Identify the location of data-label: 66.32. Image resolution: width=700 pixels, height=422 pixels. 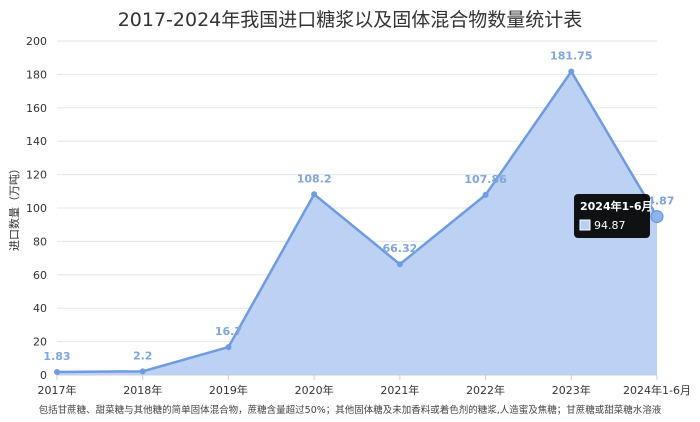
(399, 248).